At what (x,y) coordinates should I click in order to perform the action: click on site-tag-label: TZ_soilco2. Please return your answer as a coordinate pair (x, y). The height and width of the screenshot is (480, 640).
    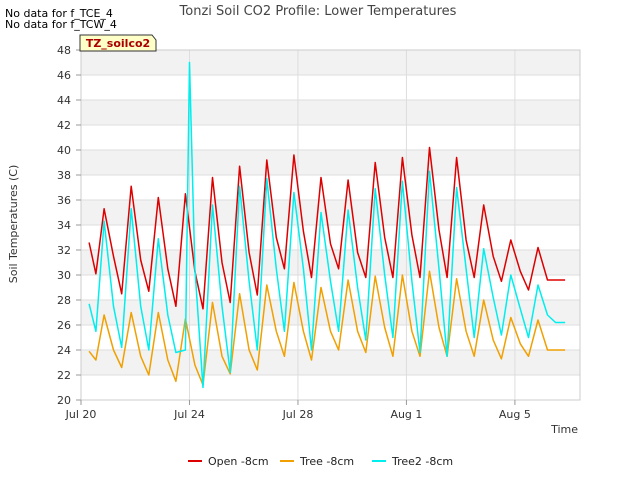
    Looking at the image, I should click on (118, 43).